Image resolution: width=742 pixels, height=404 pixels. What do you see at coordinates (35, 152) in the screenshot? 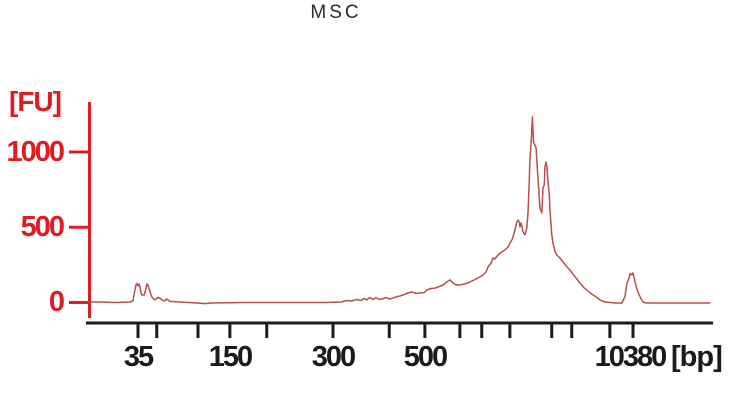
I see `y-tick-label-1000: 1000` at bounding box center [35, 152].